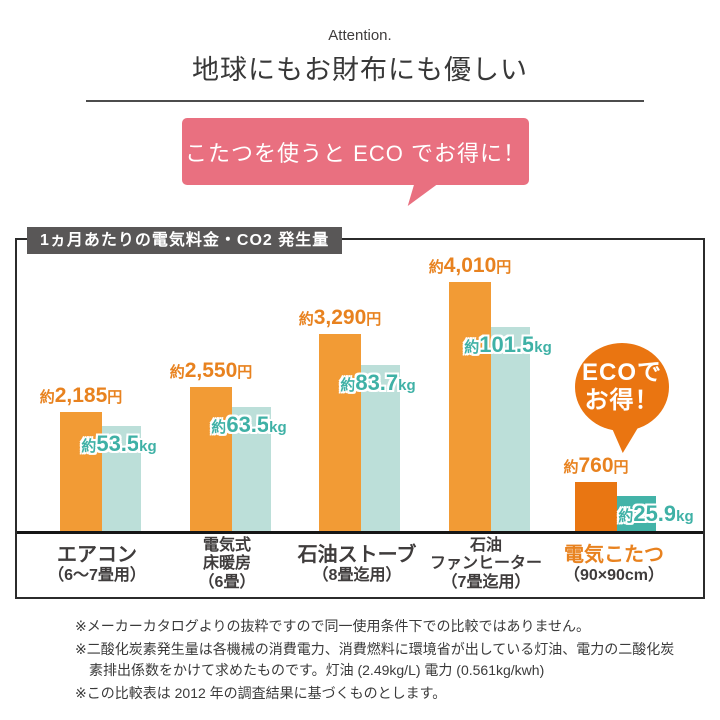 Image resolution: width=720 pixels, height=720 pixels. Describe the element at coordinates (227, 582) in the screenshot. I see `category-size-note: （6畳）` at that location.